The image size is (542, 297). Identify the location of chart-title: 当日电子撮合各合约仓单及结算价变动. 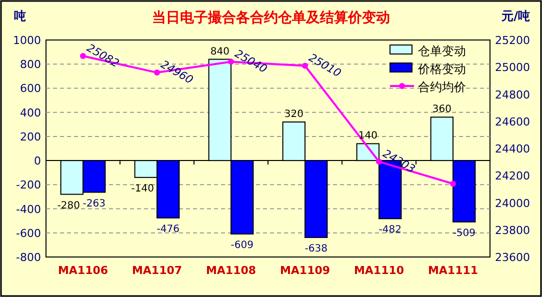
(271, 17).